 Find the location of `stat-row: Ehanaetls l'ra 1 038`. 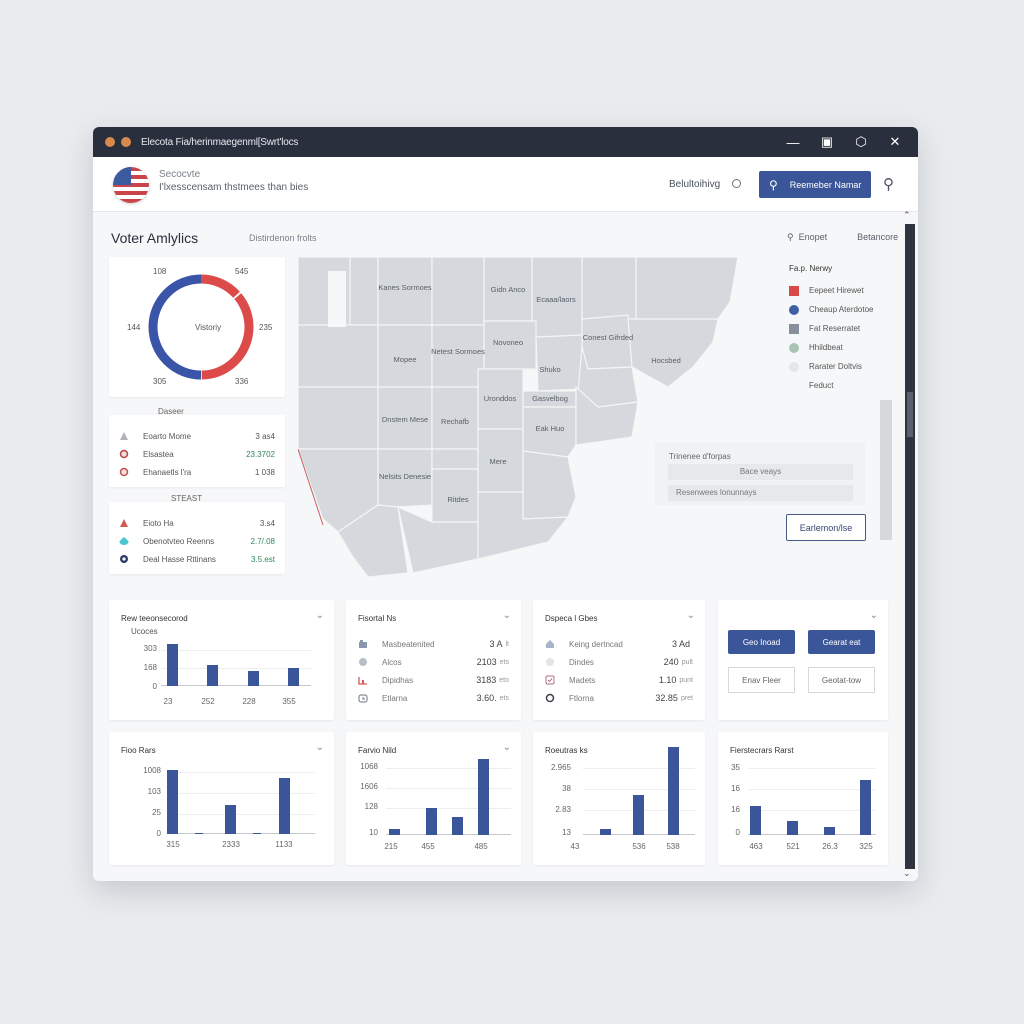

stat-row: Ehanaetls l'ra 1 038 is located at coordinates (197, 472).